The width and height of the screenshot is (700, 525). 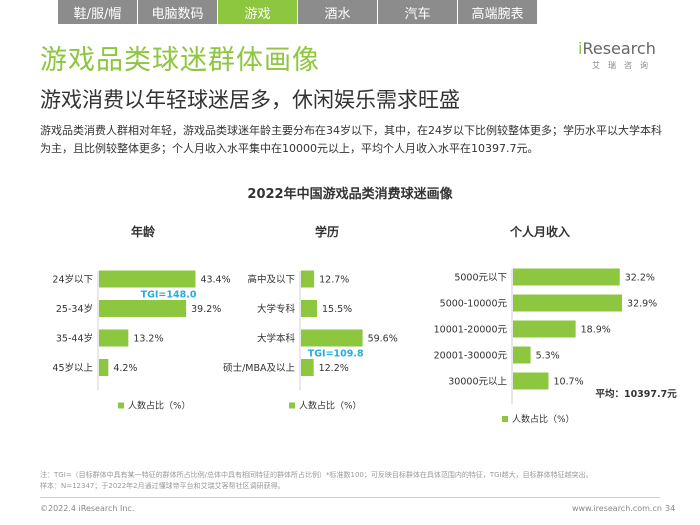 What do you see at coordinates (350, 497) in the screenshot?
I see `footer-divider` at bounding box center [350, 497].